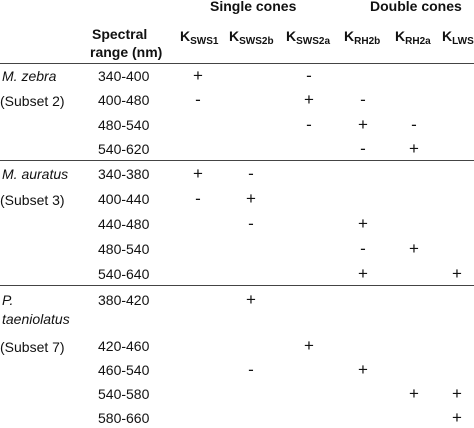 Image resolution: width=474 pixels, height=428 pixels. What do you see at coordinates (126, 52) in the screenshot?
I see `spectral-header-line2: range (nm)` at bounding box center [126, 52].